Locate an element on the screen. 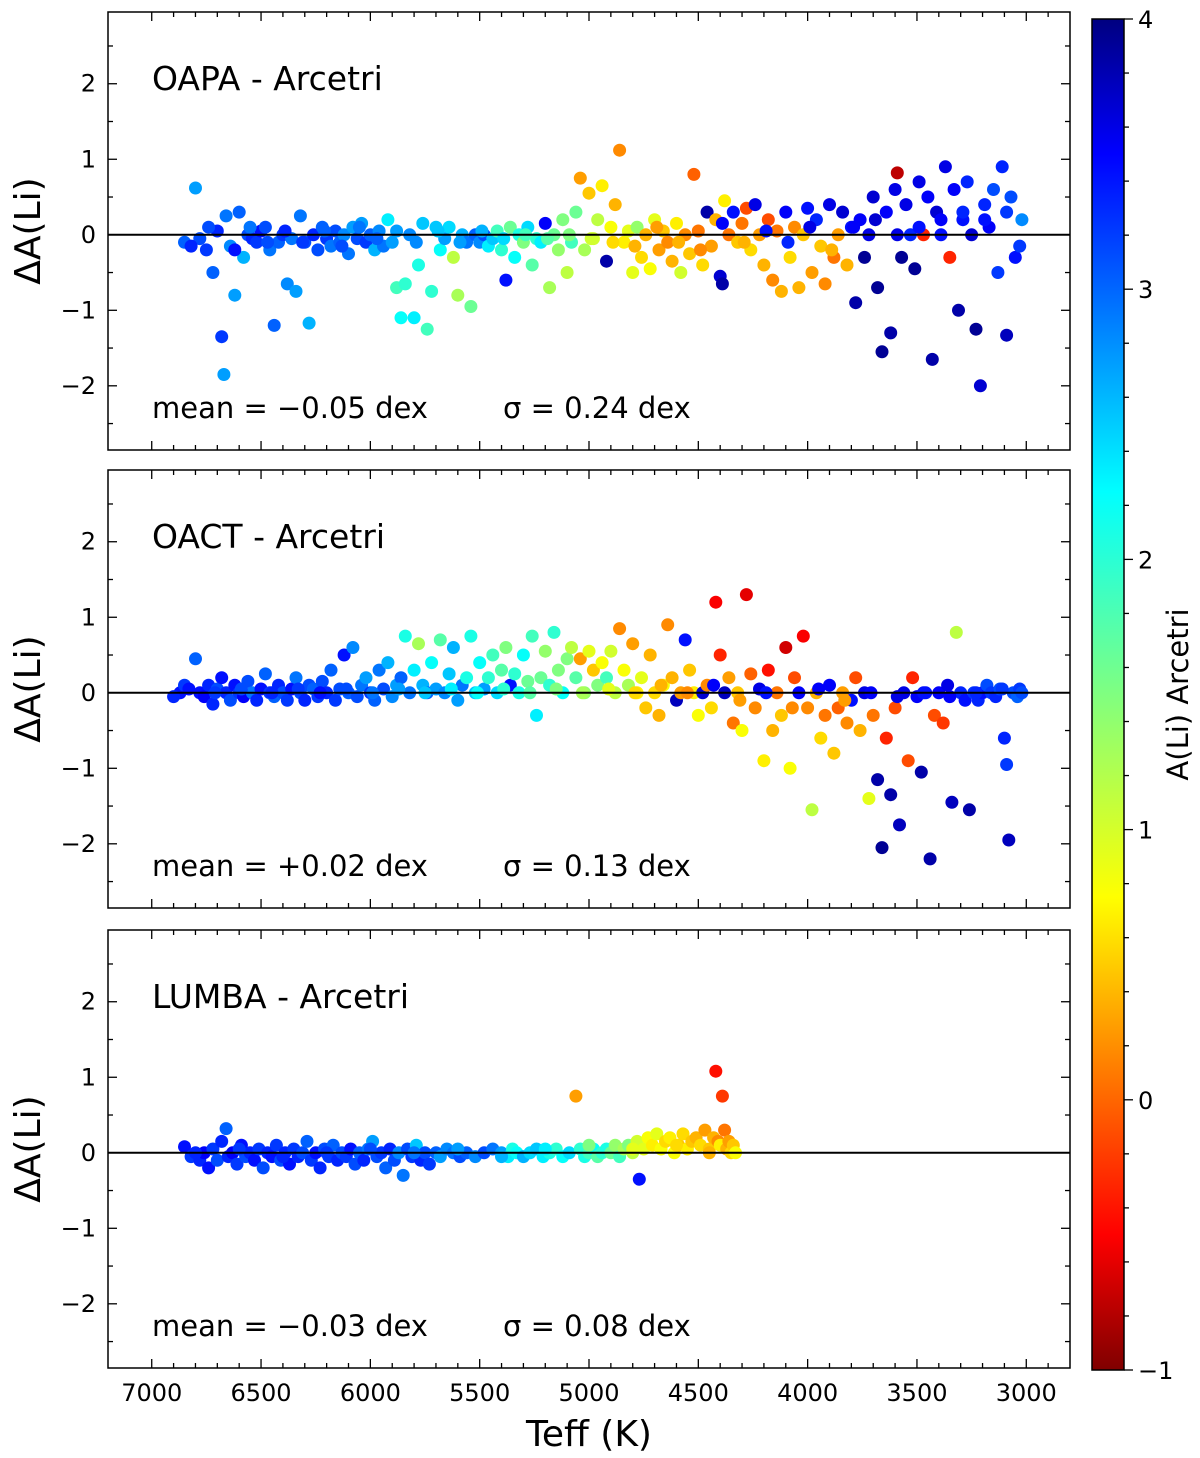  panel-title: OAPA - Arcetri is located at coordinates (267, 78).